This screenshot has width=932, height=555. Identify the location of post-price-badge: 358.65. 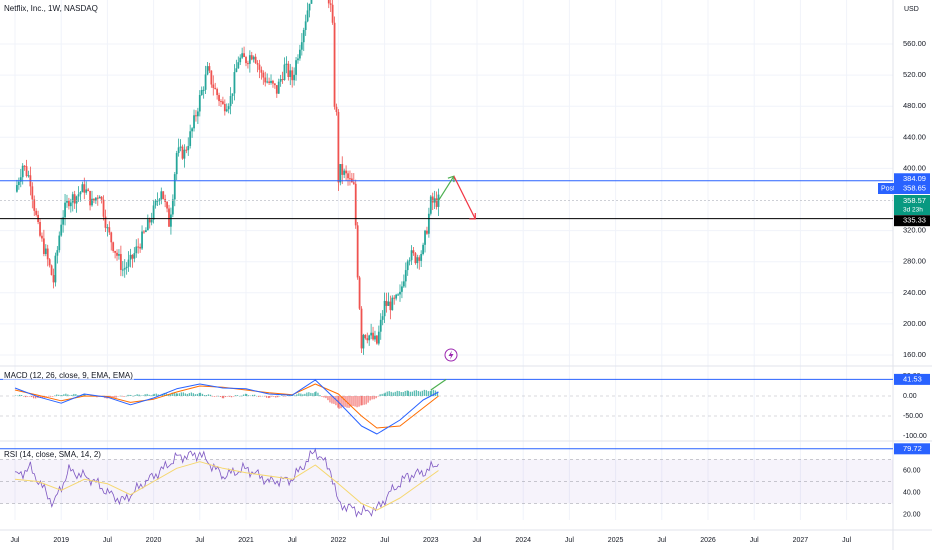
(914, 187).